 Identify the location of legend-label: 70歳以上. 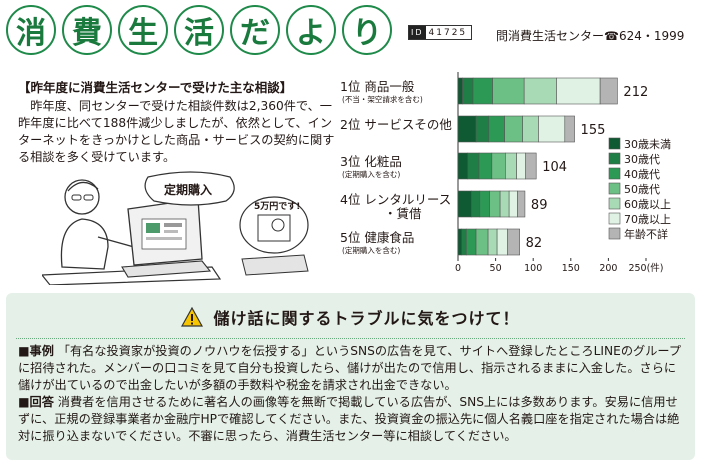
(647, 219).